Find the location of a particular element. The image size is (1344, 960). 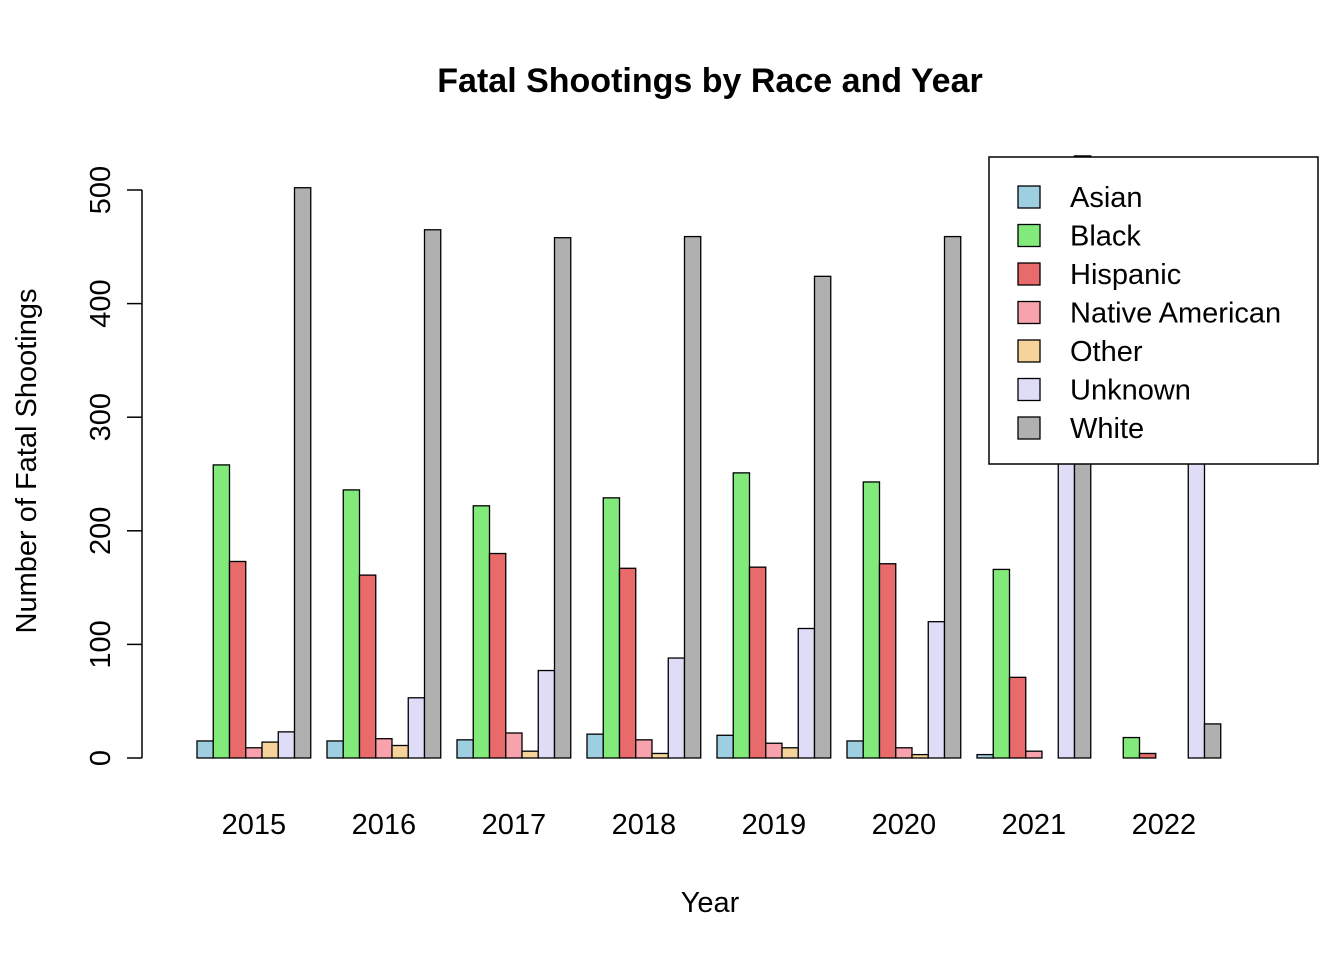

bar-unknown-2020 is located at coordinates (936, 690).